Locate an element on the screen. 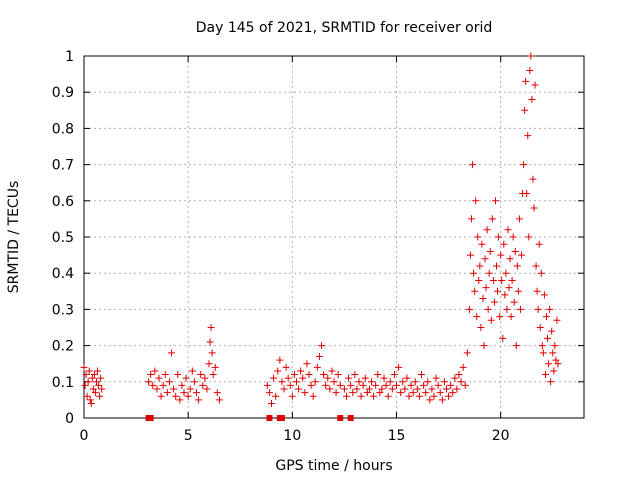 This screenshot has width=640, height=480. x-tick-label: 20 is located at coordinates (501, 436).